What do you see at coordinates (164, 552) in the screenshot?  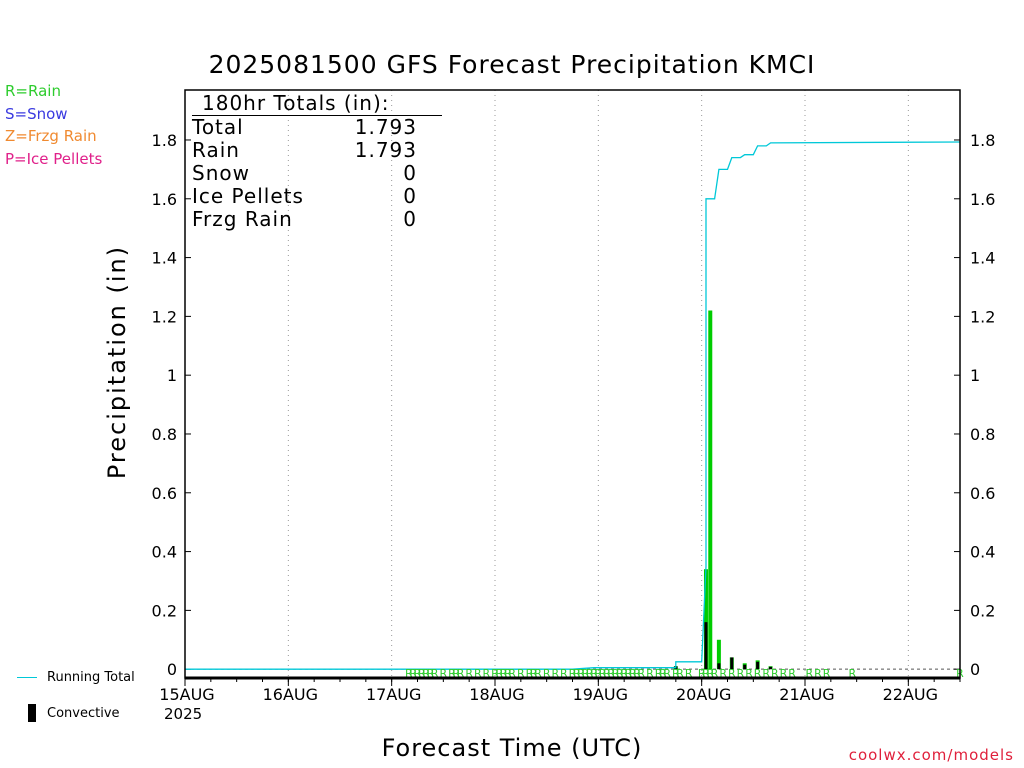 I see `y-tick-label: 0.4` at bounding box center [164, 552].